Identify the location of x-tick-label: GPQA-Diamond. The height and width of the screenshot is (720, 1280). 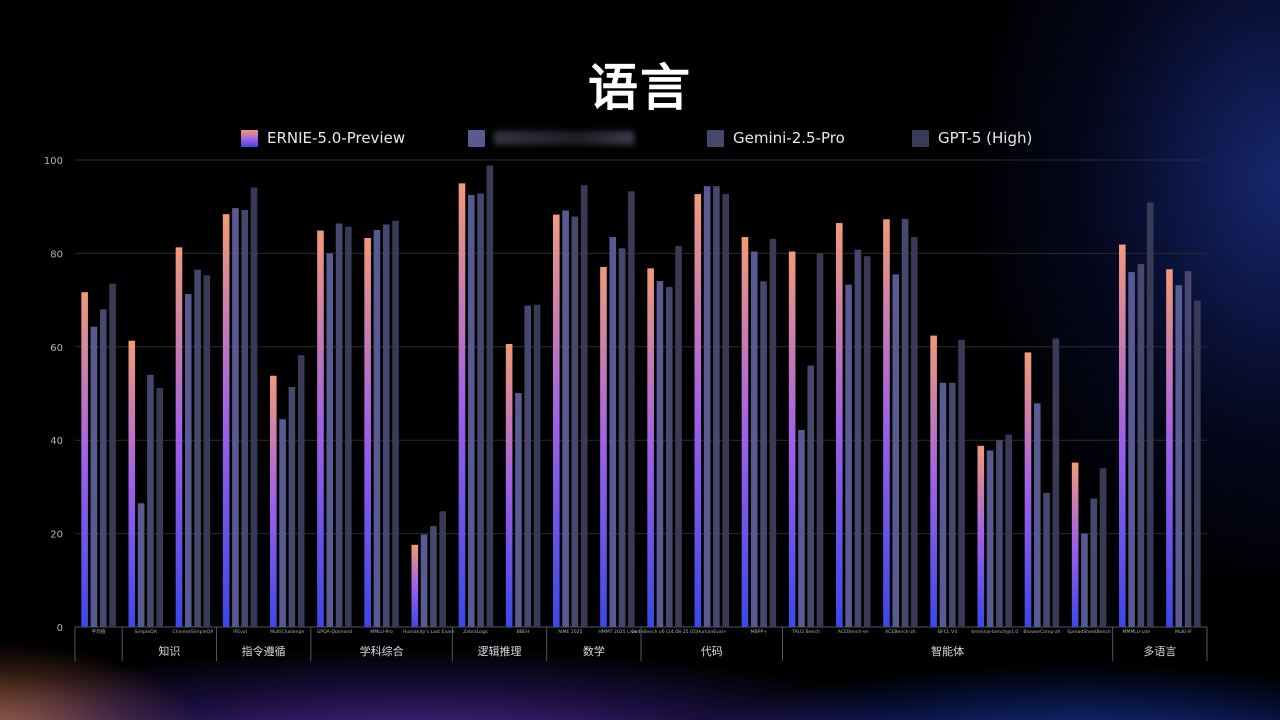
(334, 632).